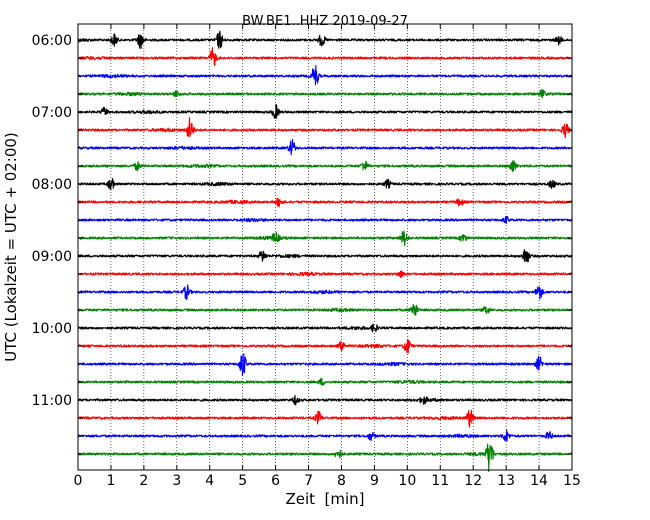 Image resolution: width=650 pixels, height=520 pixels. What do you see at coordinates (242, 481) in the screenshot?
I see `x-tick-label: 5` at bounding box center [242, 481].